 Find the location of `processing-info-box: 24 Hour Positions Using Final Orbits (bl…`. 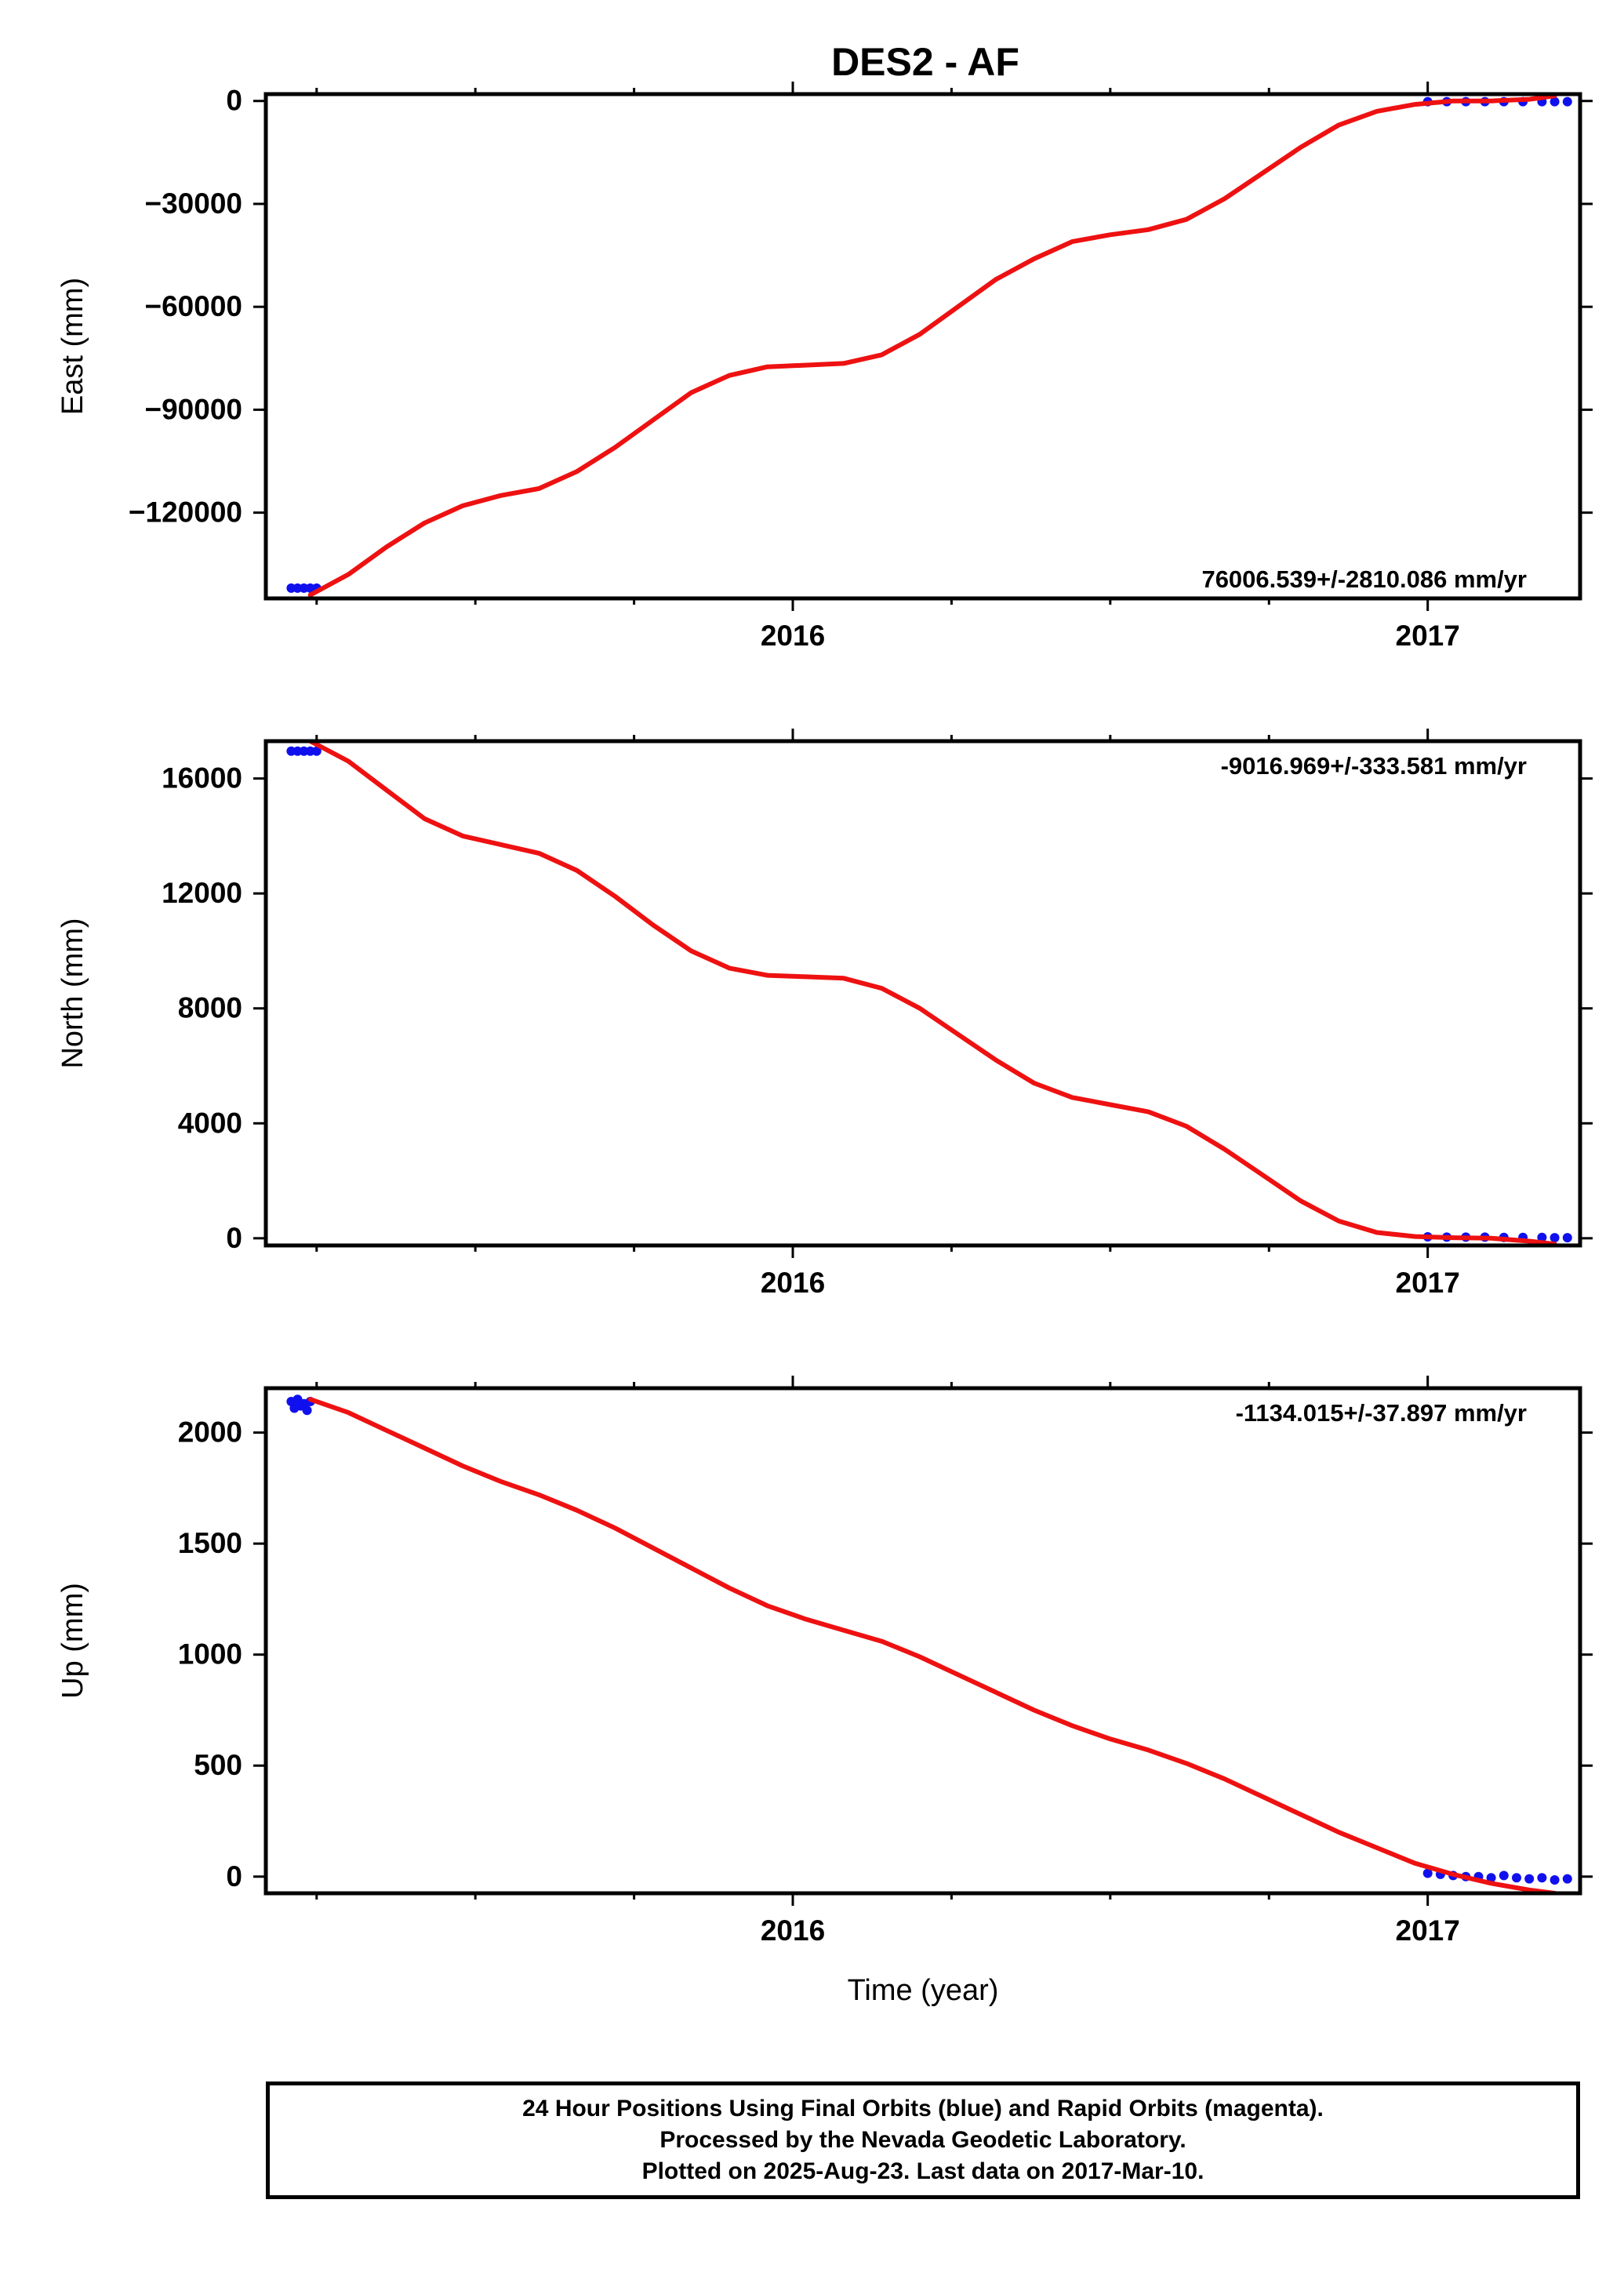

processing-info-box: 24 Hour Positions Using Final Orbits (bl… is located at coordinates (923, 2140).